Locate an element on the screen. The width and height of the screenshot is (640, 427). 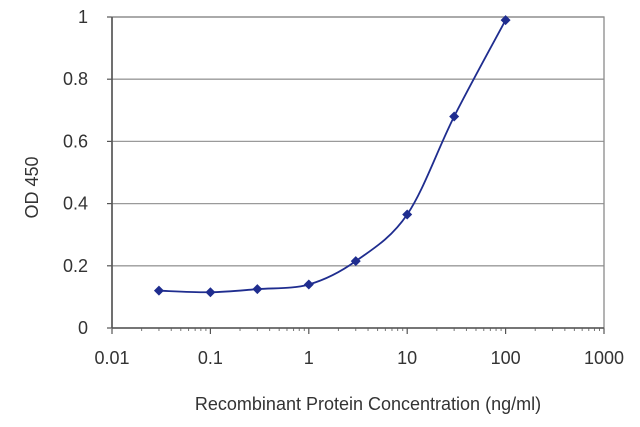
x-tick-label: 10 is located at coordinates (407, 358).